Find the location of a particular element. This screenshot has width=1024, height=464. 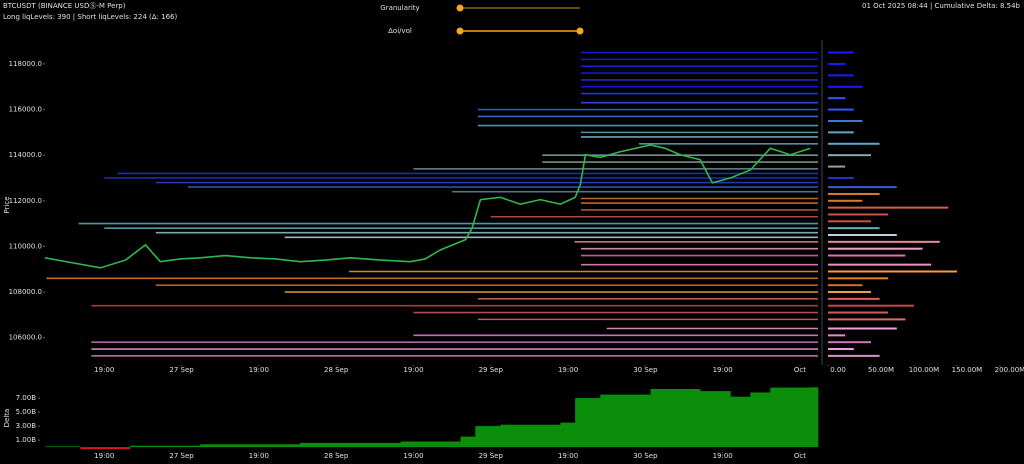

y-tick-label: 116000.0 is located at coordinates (25, 110).